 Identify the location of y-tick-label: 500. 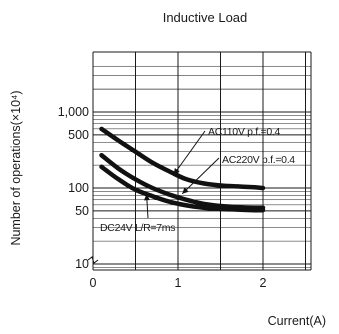
(78, 135).